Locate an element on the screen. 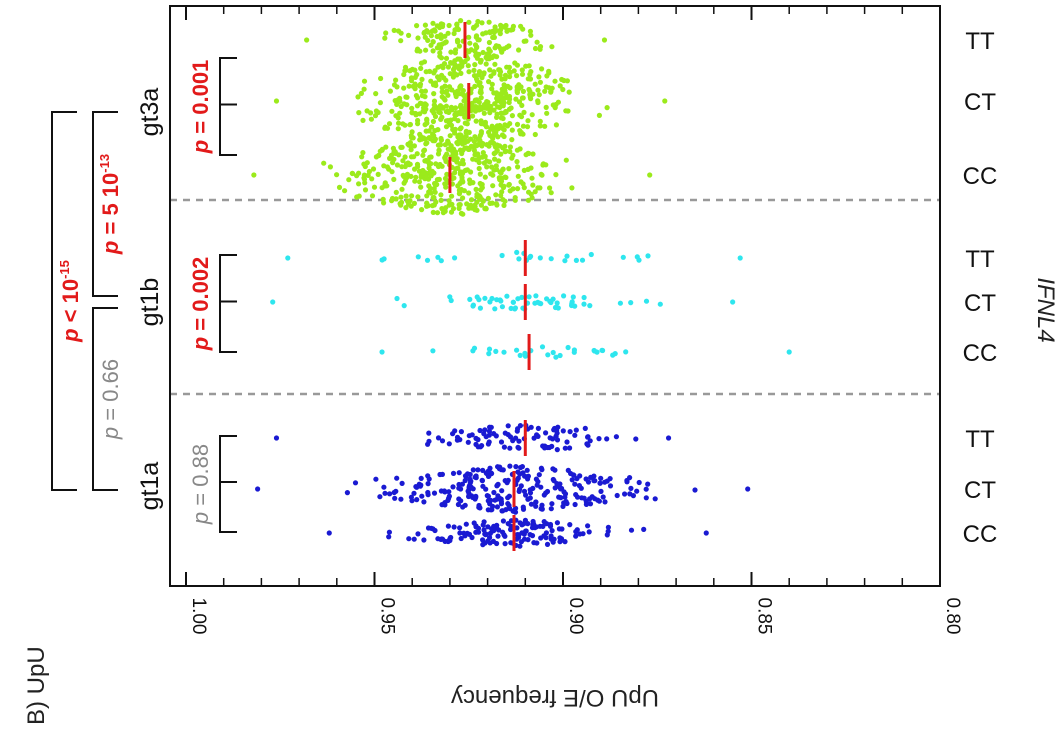  within-p-value: p = 0.88 is located at coordinates (200, 484).